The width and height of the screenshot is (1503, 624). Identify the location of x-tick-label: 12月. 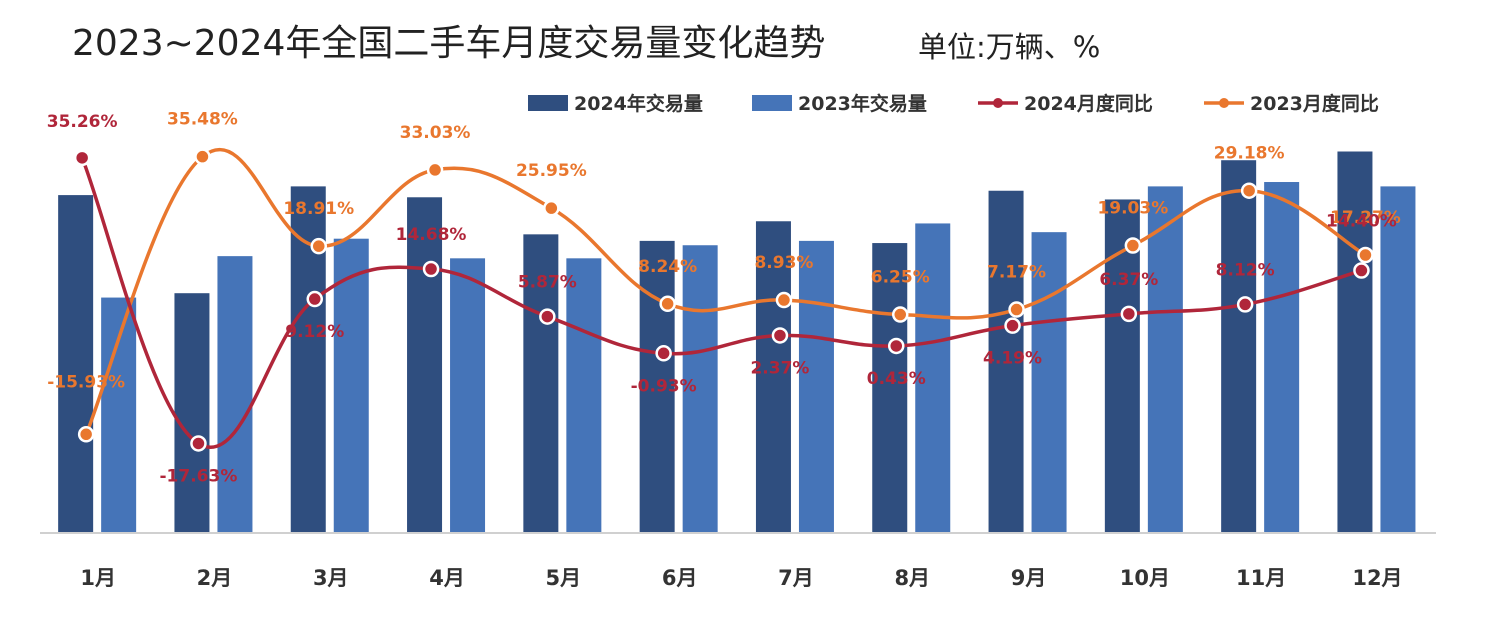
(1377, 578).